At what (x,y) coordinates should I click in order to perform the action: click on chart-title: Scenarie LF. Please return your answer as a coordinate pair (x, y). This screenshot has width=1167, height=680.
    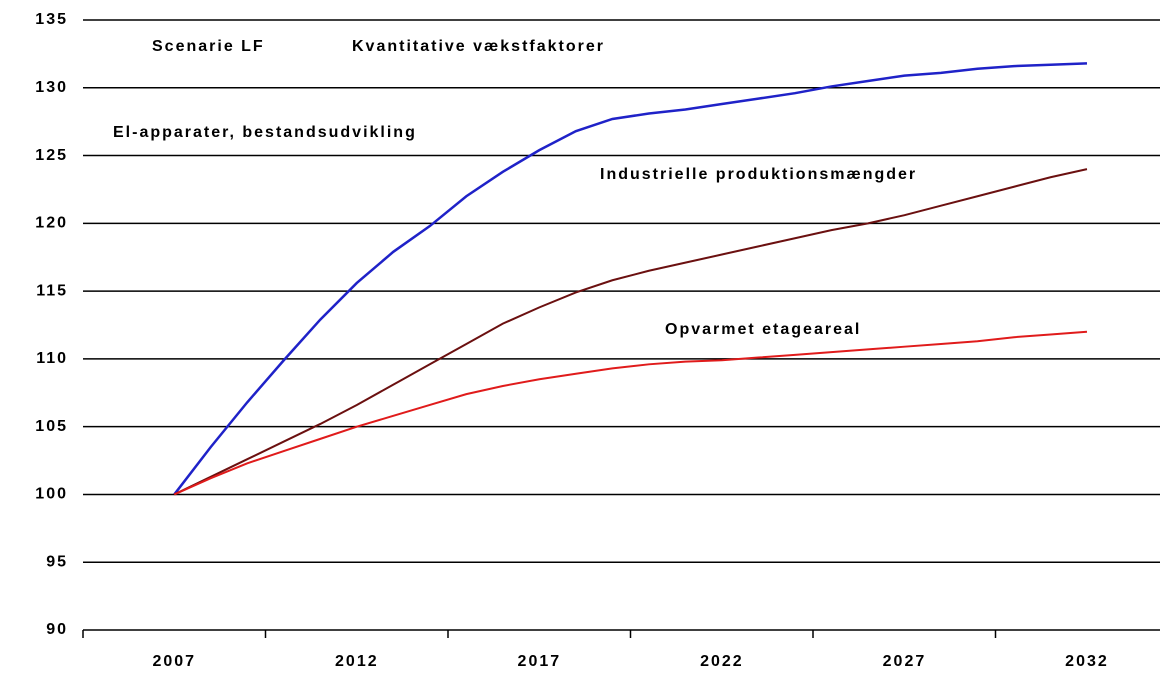
    Looking at the image, I should click on (208, 46).